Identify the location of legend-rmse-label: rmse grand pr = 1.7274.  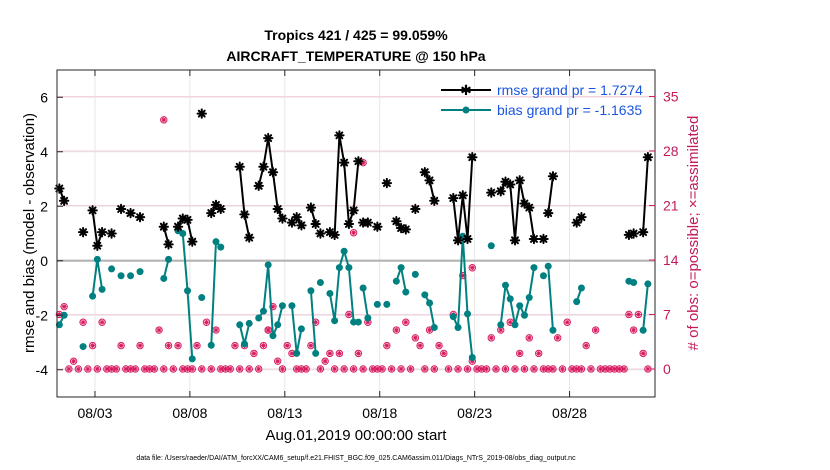
(570, 90).